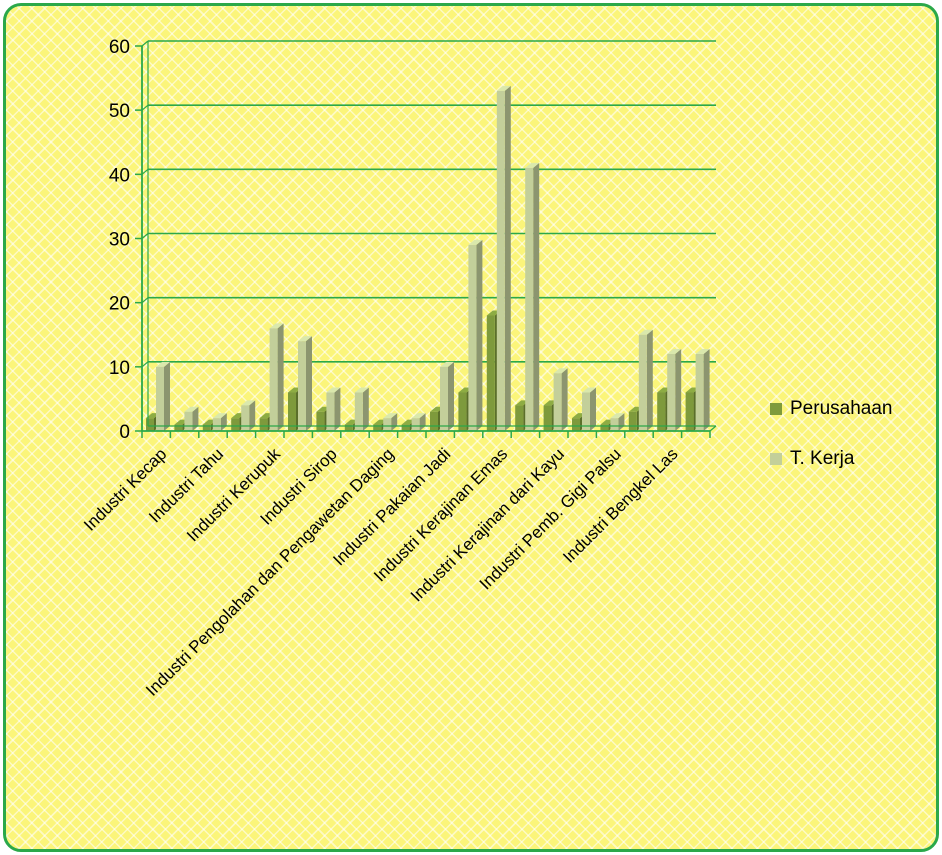 The image size is (942, 855). I want to click on y-tick-label-50: 50, so click(119, 111).